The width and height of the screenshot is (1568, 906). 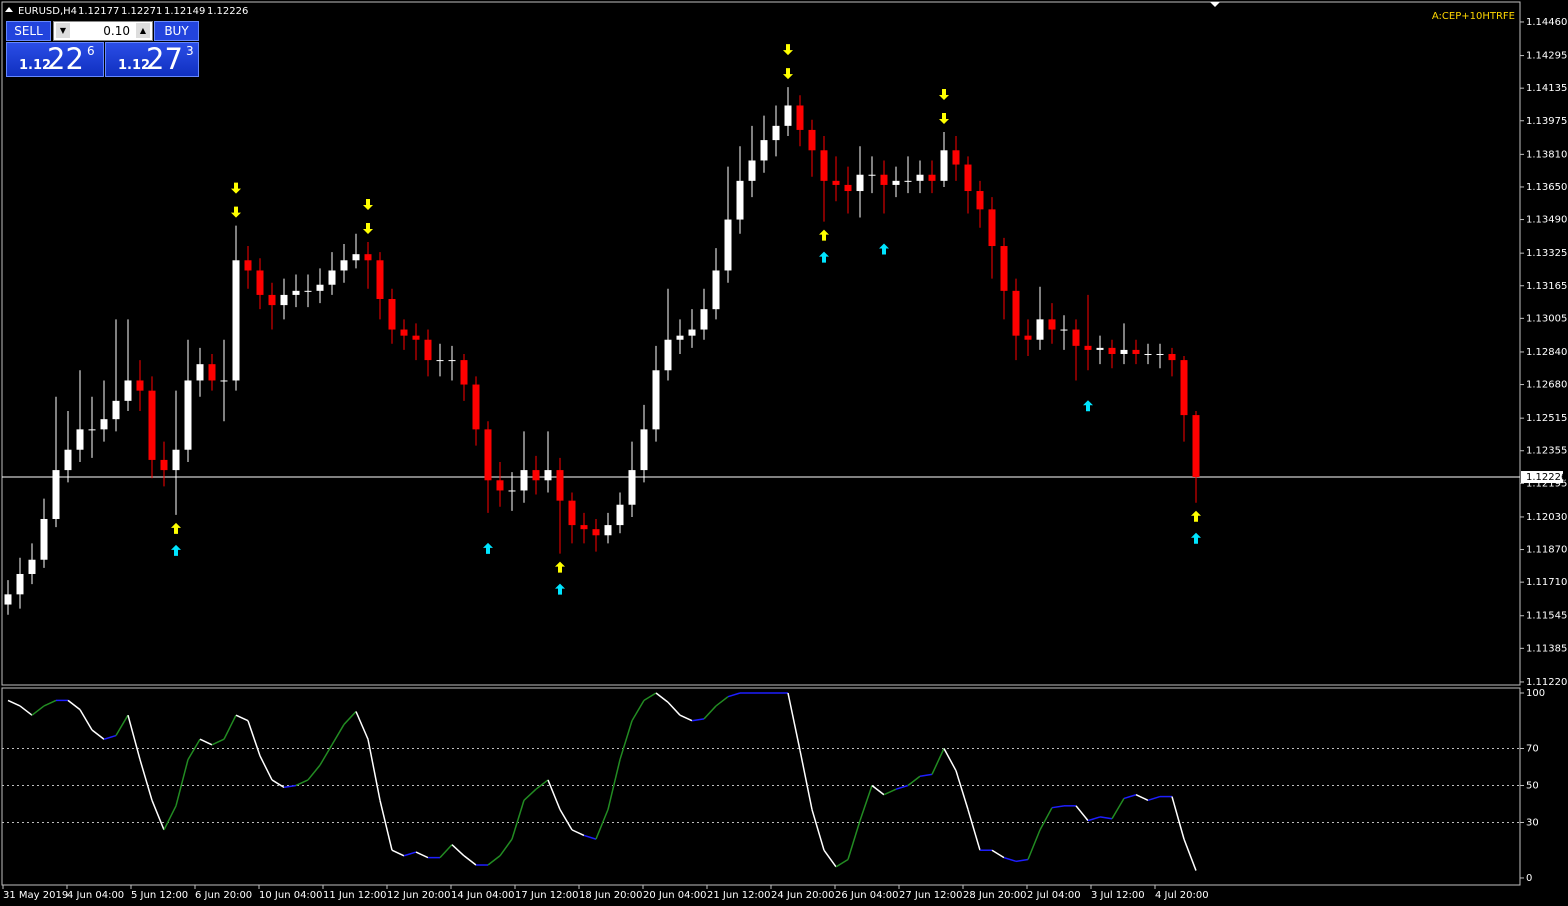 I want to click on lot-increase: ▲, so click(x=143, y=30).